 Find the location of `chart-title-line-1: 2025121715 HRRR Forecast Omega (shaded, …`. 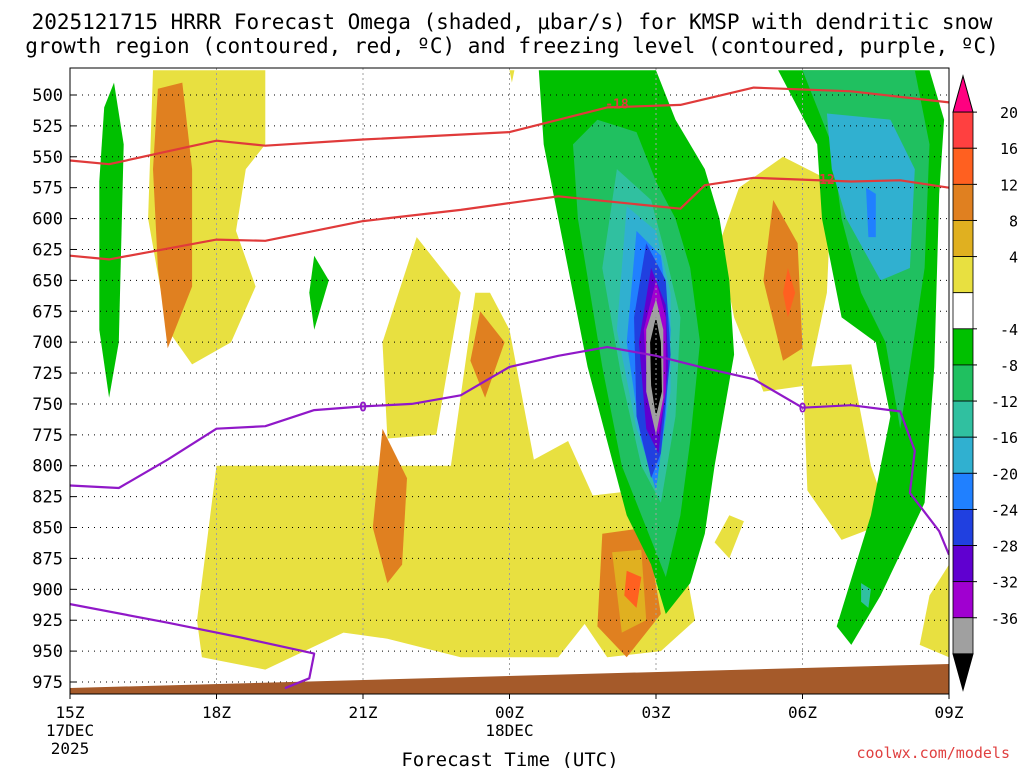

chart-title-line-1: 2025121715 HRRR Forecast Omega (shaded, … is located at coordinates (512, 22).